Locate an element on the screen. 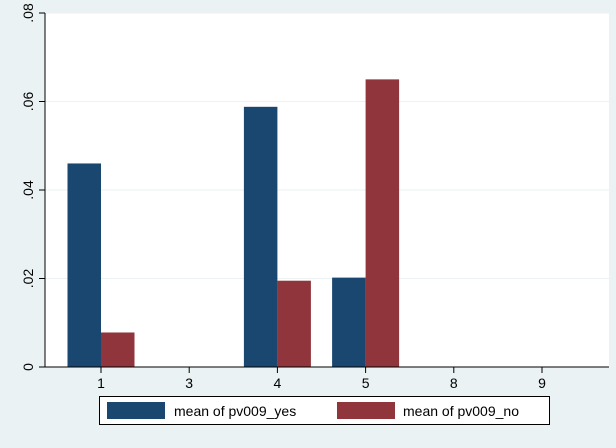 The width and height of the screenshot is (616, 448). legend-label-yes: mean of pv009_yes is located at coordinates (235, 411).